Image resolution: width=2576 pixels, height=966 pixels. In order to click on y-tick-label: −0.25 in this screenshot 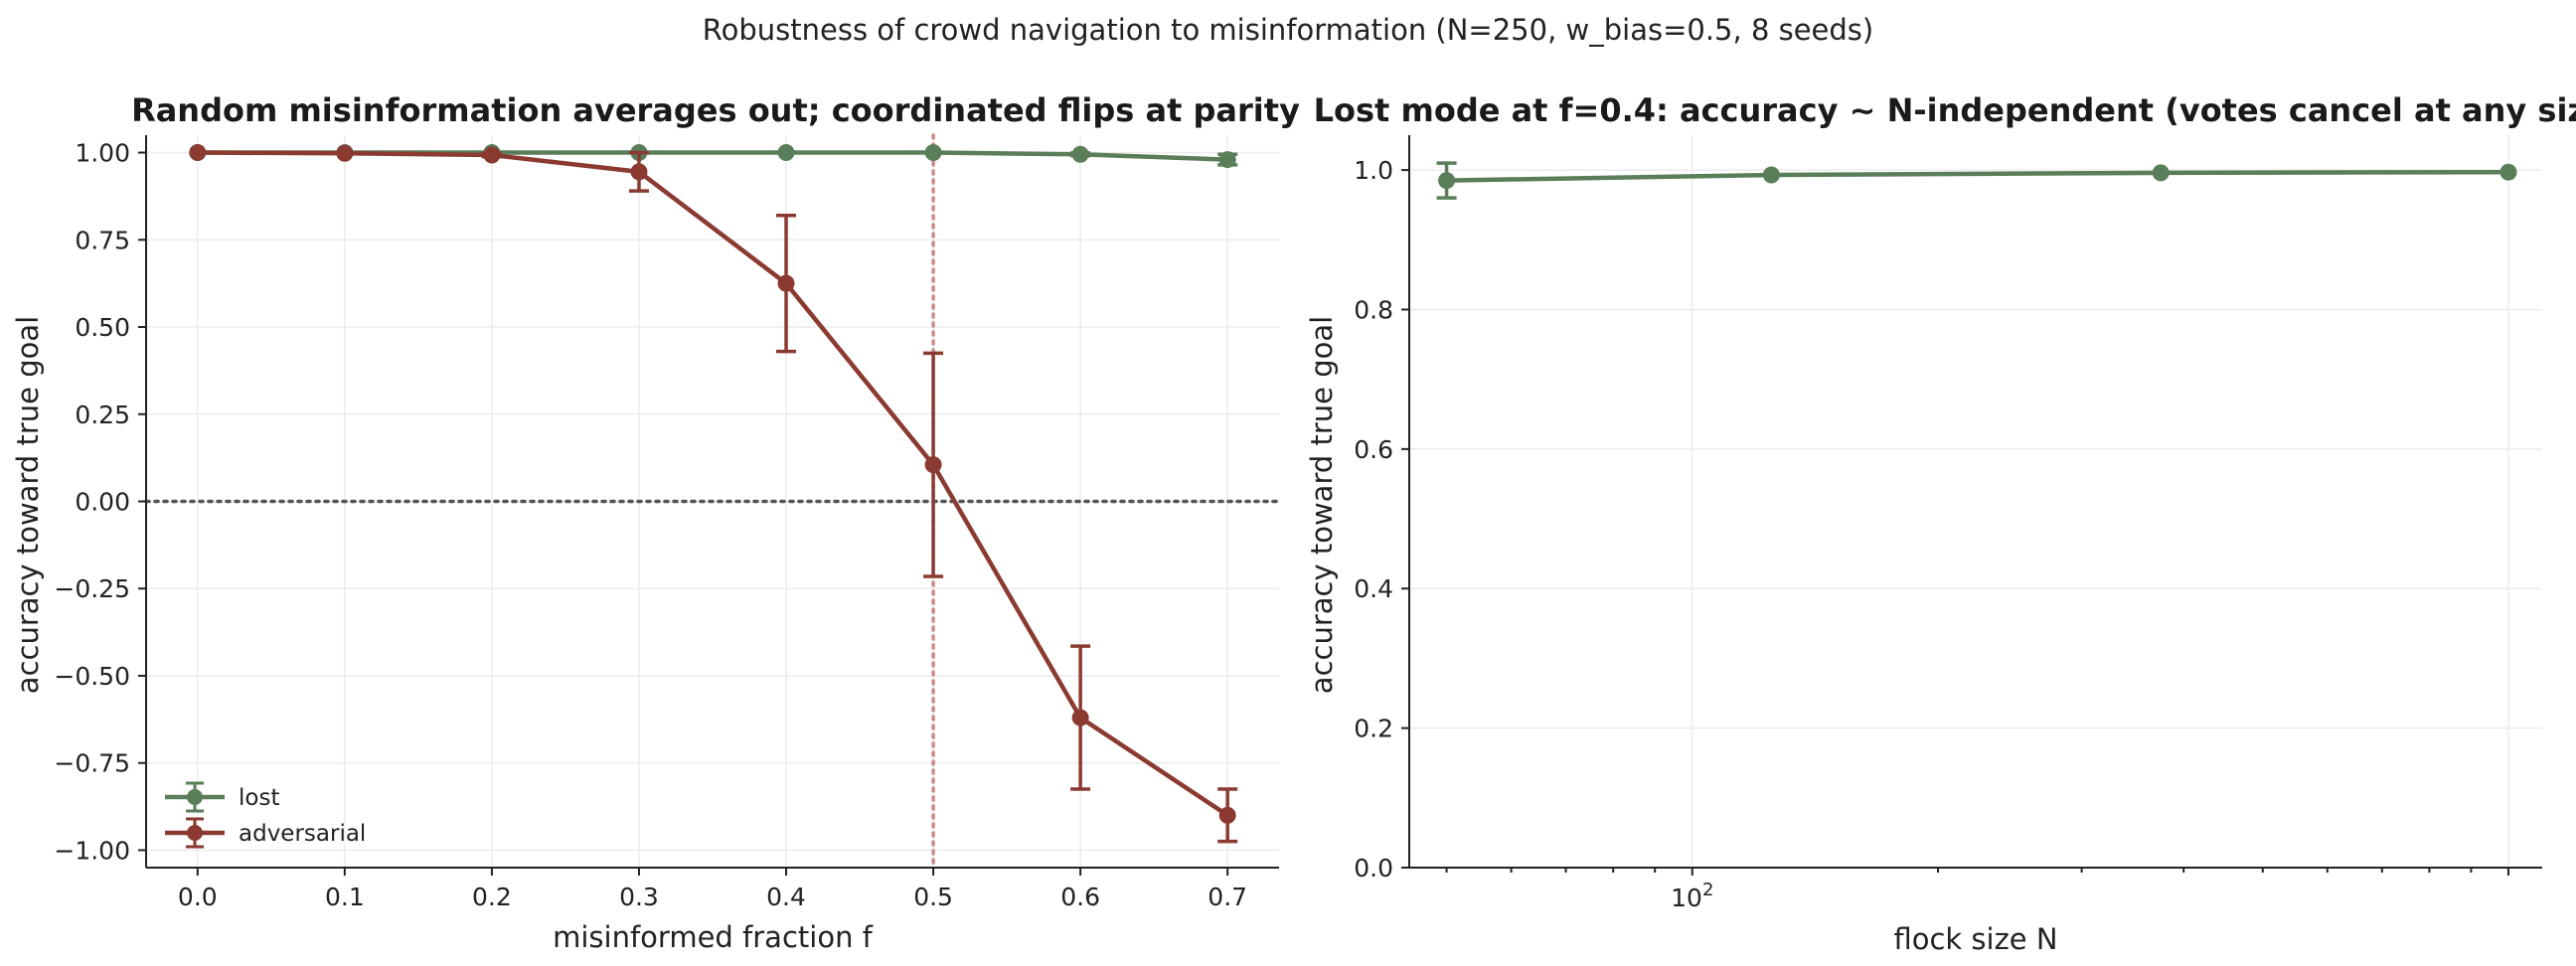, I will do `click(92, 588)`.